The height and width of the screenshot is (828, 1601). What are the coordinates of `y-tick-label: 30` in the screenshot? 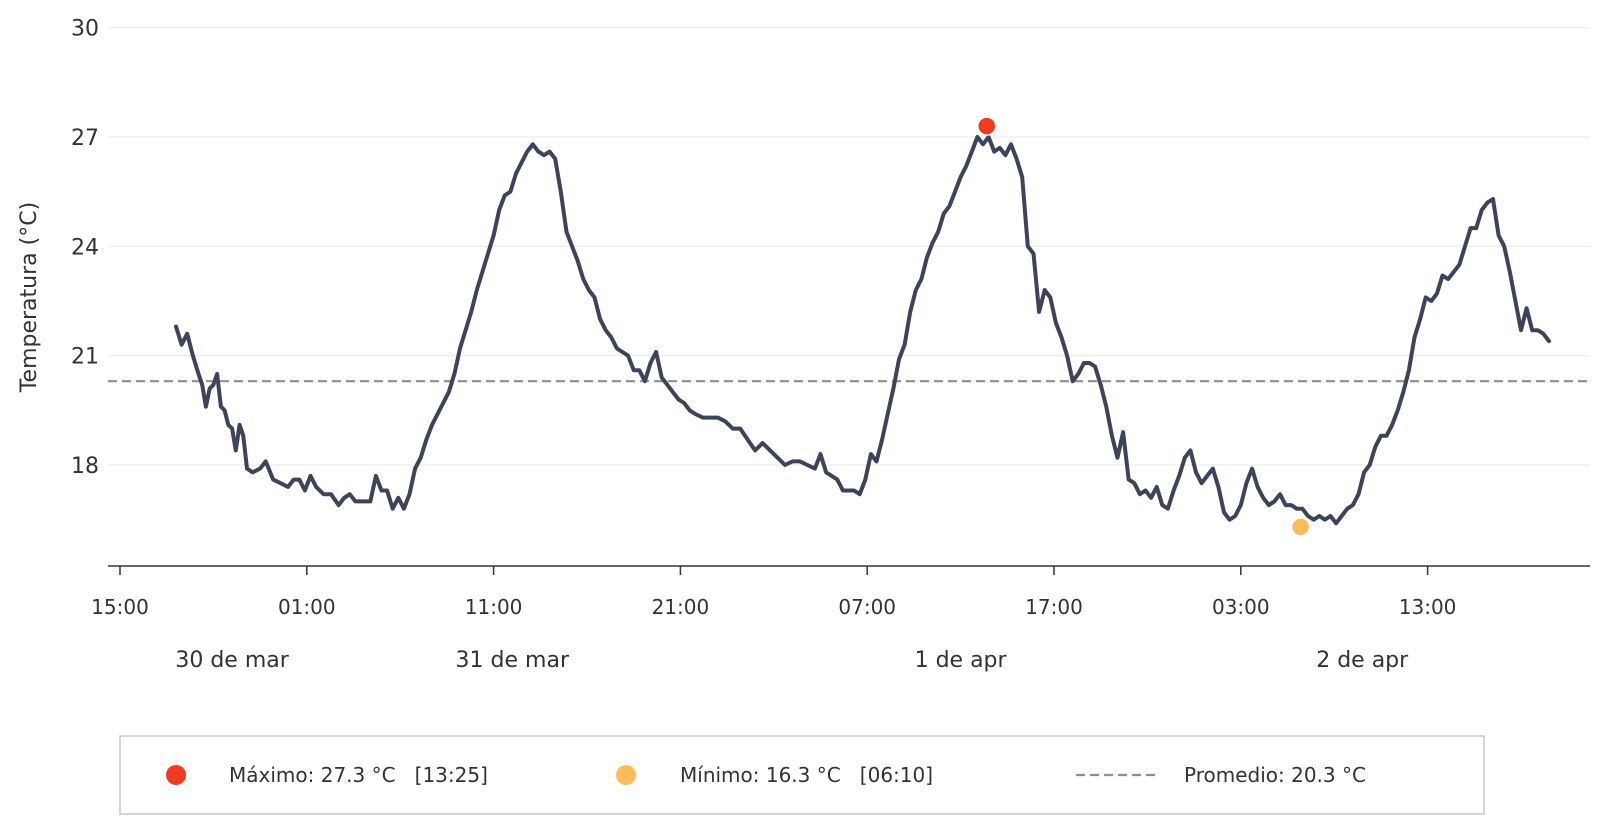 It's located at (85, 29).